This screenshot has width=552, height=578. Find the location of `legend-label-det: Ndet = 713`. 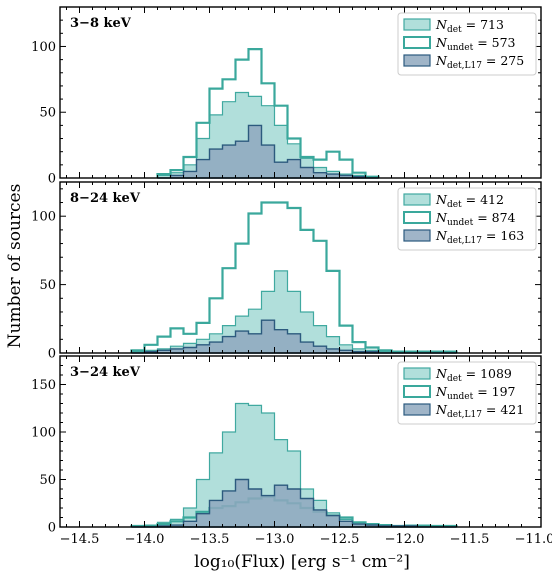

legend-label-det: Ndet = 713 is located at coordinates (469, 26).